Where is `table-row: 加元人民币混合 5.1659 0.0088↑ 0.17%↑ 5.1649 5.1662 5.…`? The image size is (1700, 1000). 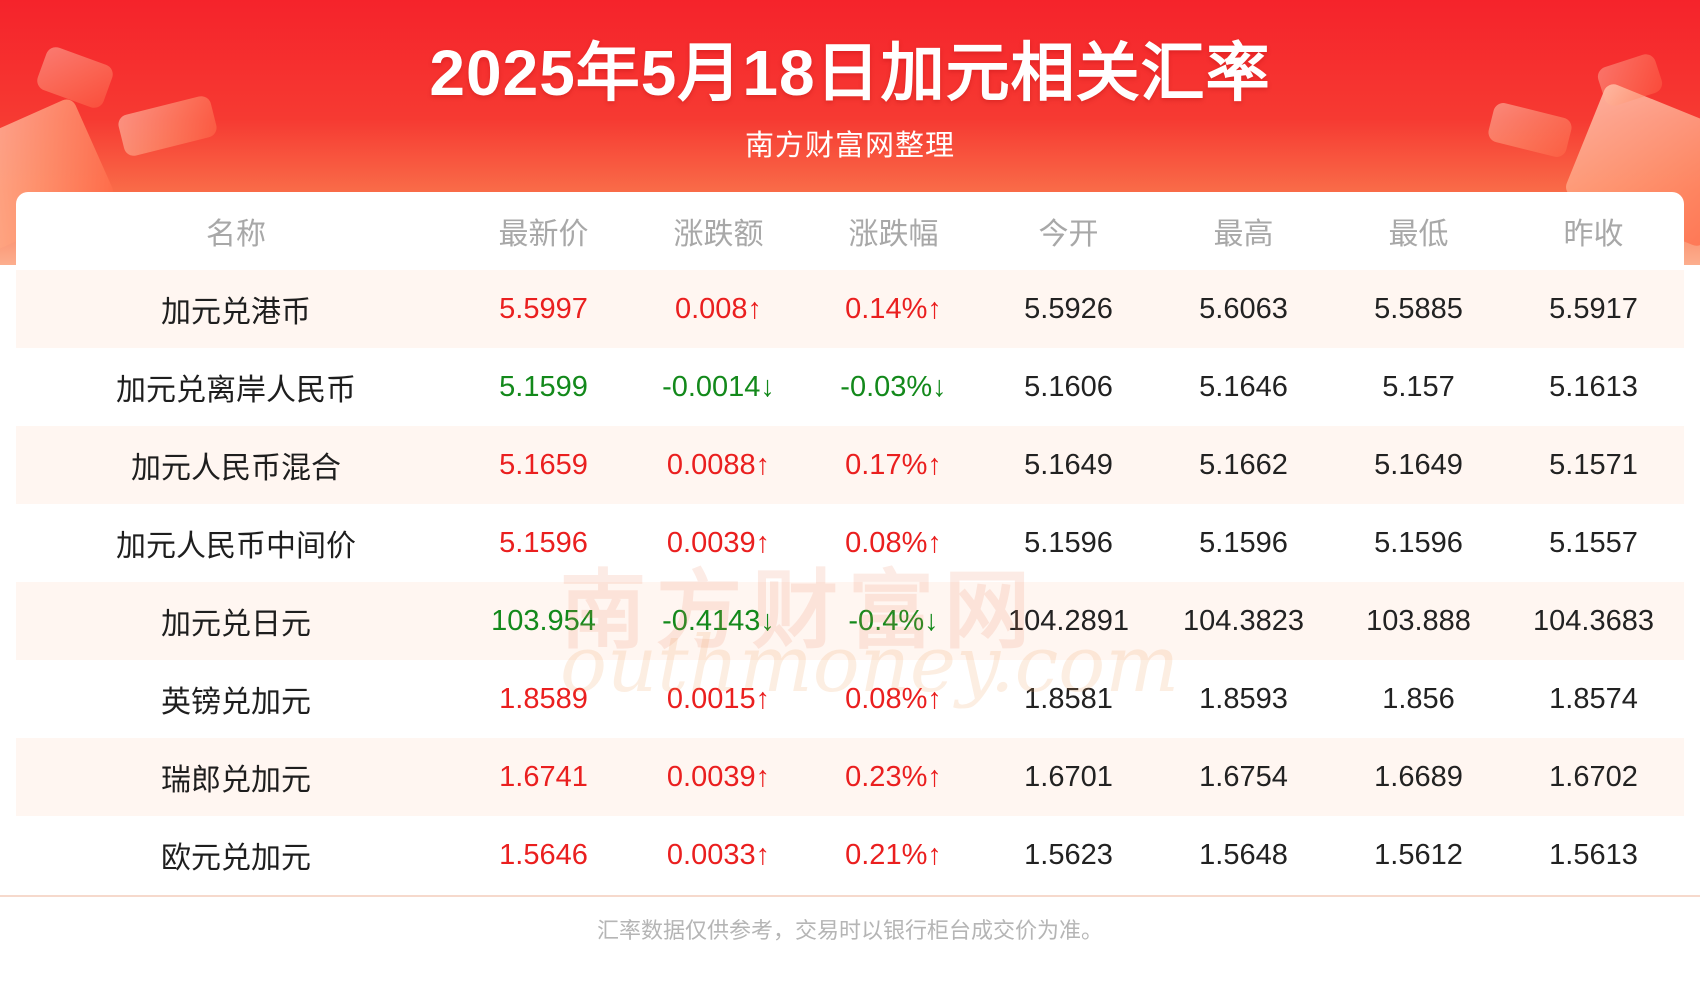 table-row: 加元人民币混合 5.1659 0.0088↑ 0.17%↑ 5.1649 5.1662 5.… is located at coordinates (850, 465).